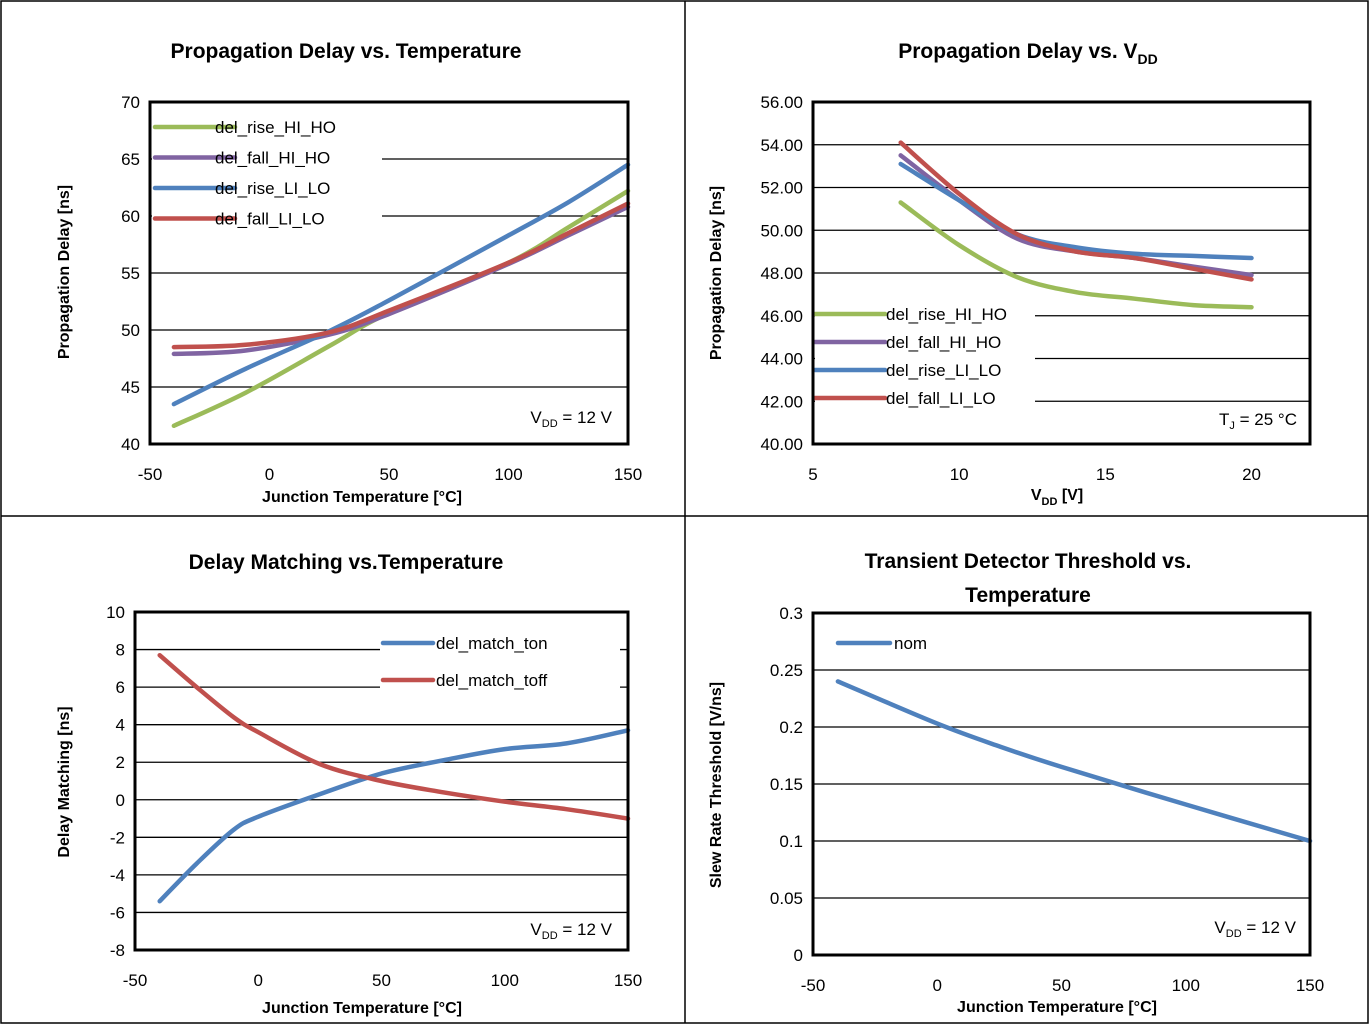 The width and height of the screenshot is (1370, 1025). Describe the element at coordinates (130, 330) in the screenshot. I see `y-tick-label: 50` at that location.